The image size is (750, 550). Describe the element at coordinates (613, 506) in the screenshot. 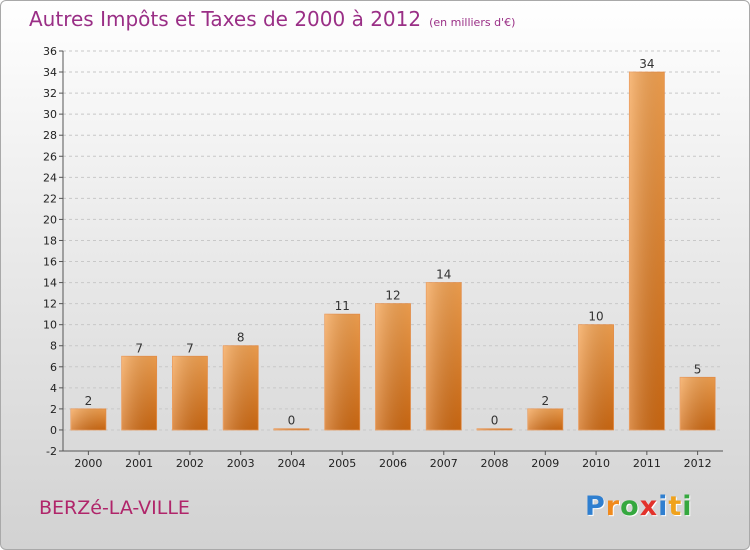

I see `logo-letter: r` at that location.